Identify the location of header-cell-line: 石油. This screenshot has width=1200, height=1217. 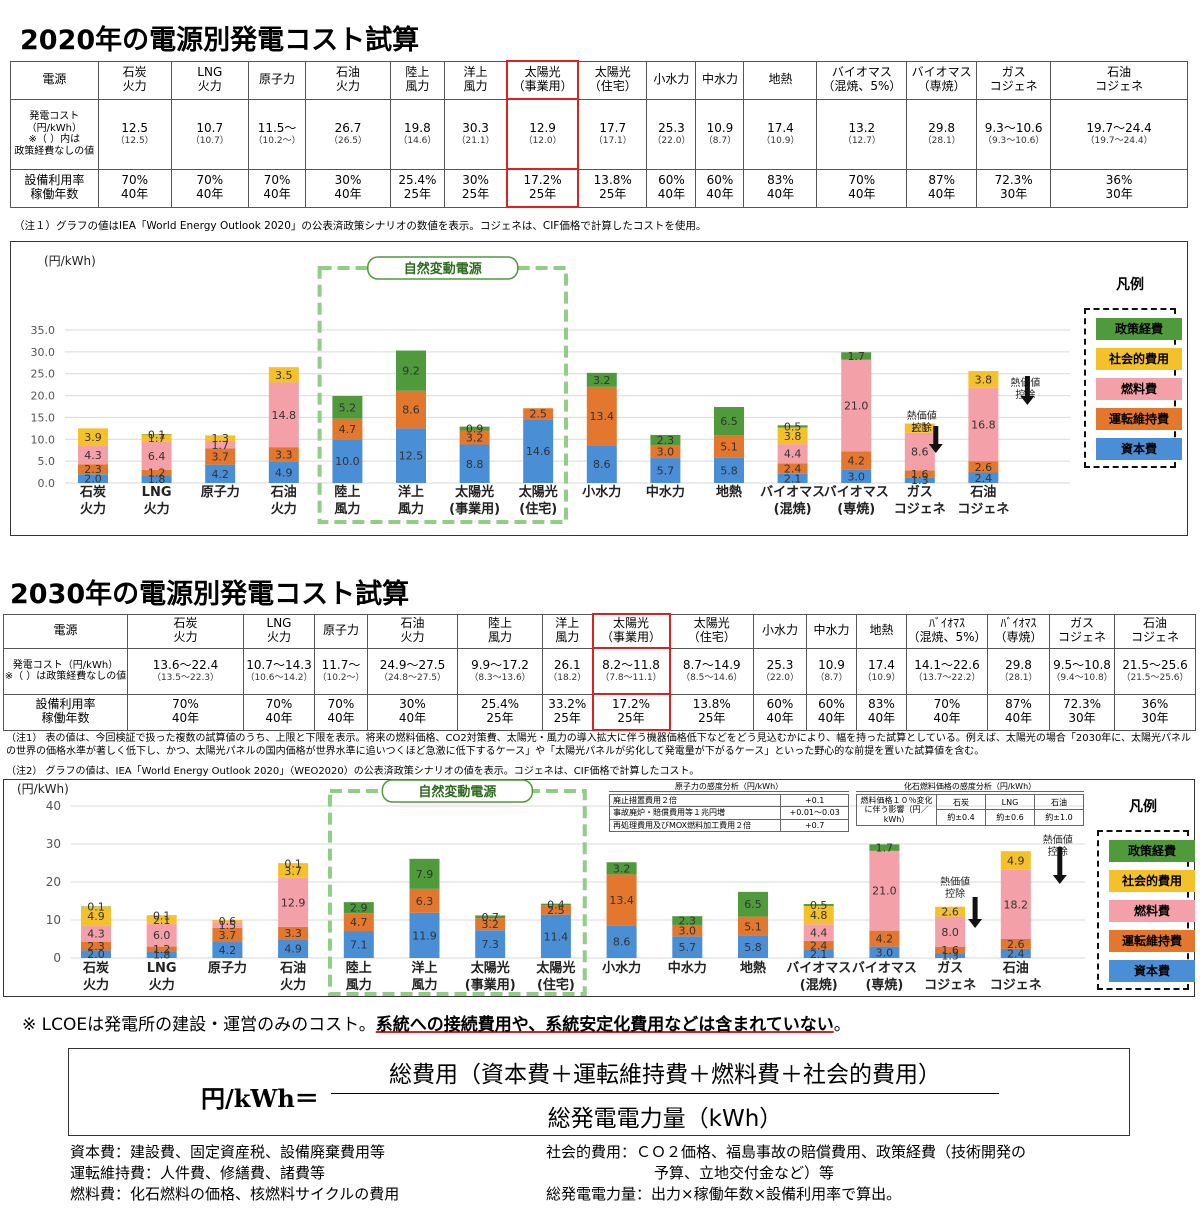
(348, 72).